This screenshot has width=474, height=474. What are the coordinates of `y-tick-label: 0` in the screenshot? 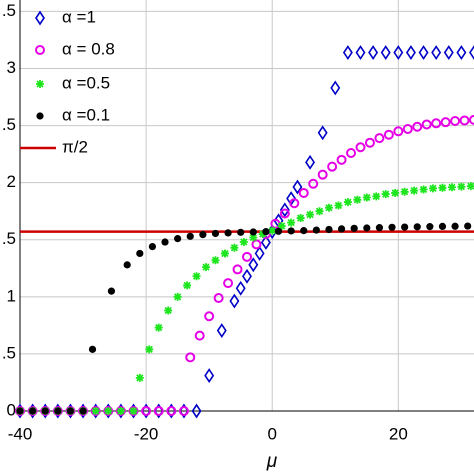 It's located at (11, 409).